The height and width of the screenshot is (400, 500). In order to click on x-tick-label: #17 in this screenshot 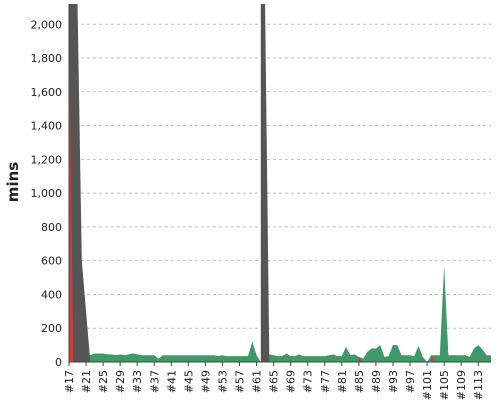, I will do `click(69, 381)`.